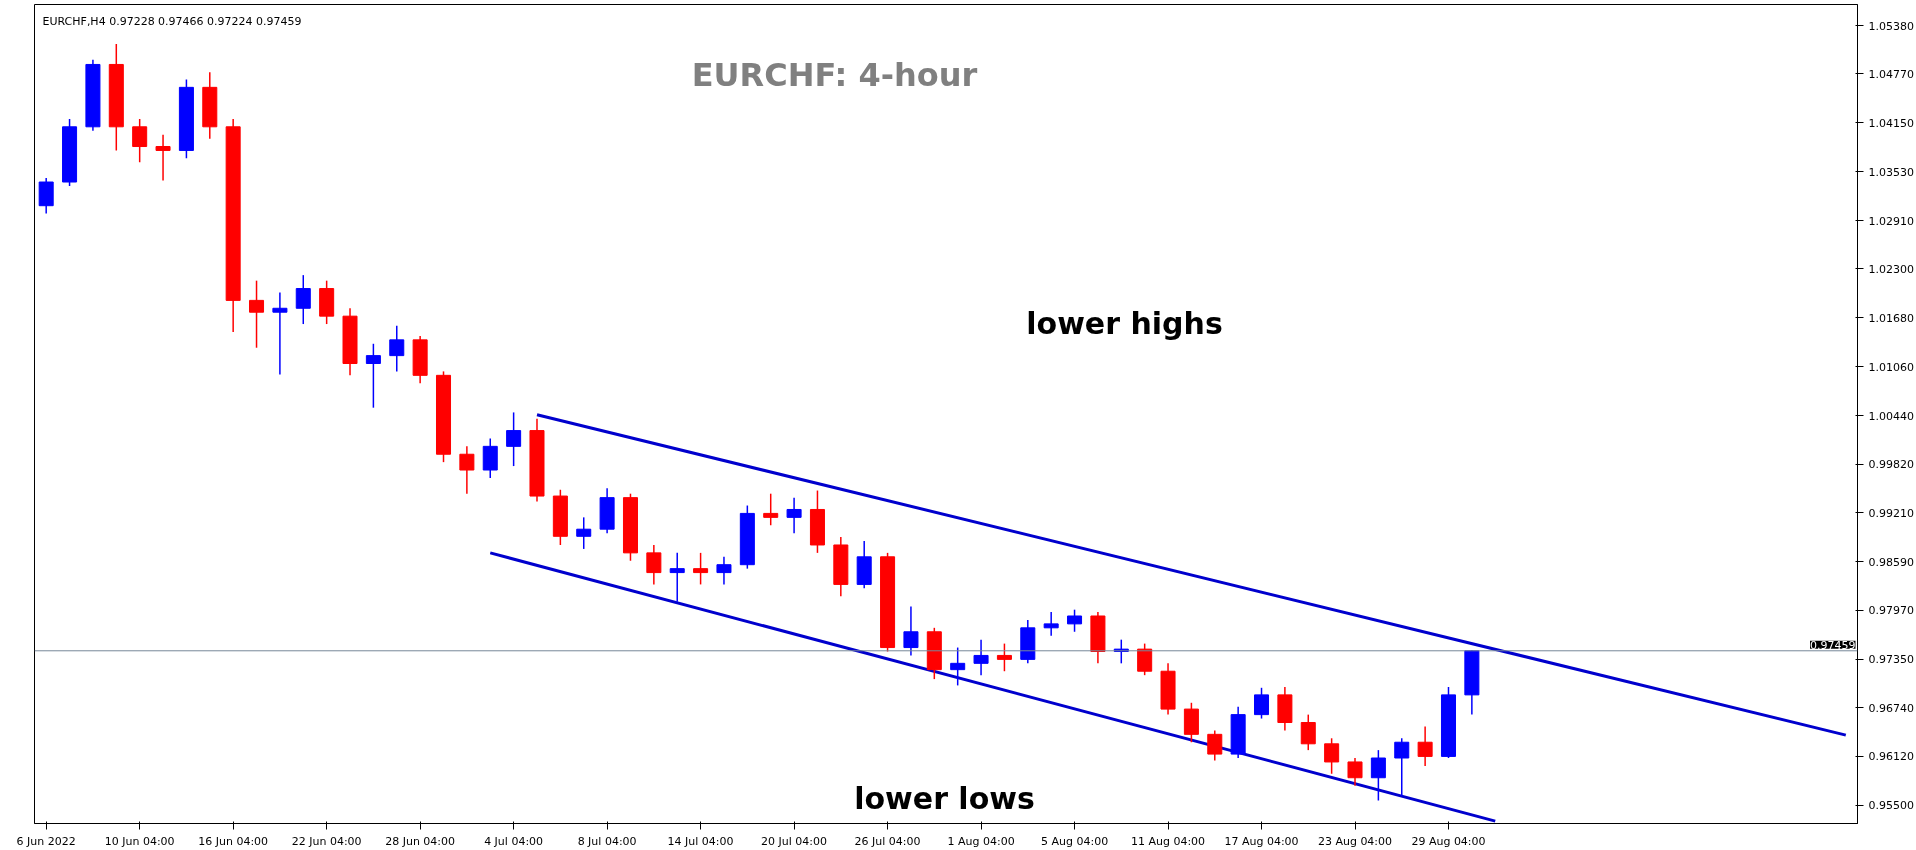 The width and height of the screenshot is (1916, 850). What do you see at coordinates (887, 841) in the screenshot?
I see `x-tick-label: 26 Jul 04:00` at bounding box center [887, 841].